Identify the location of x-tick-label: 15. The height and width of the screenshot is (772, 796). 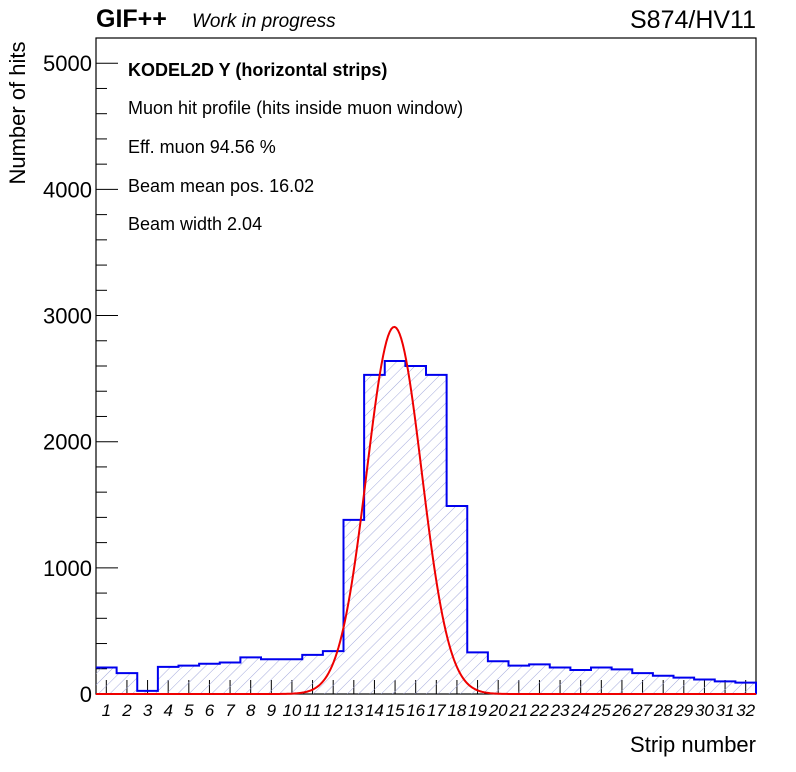
(395, 710).